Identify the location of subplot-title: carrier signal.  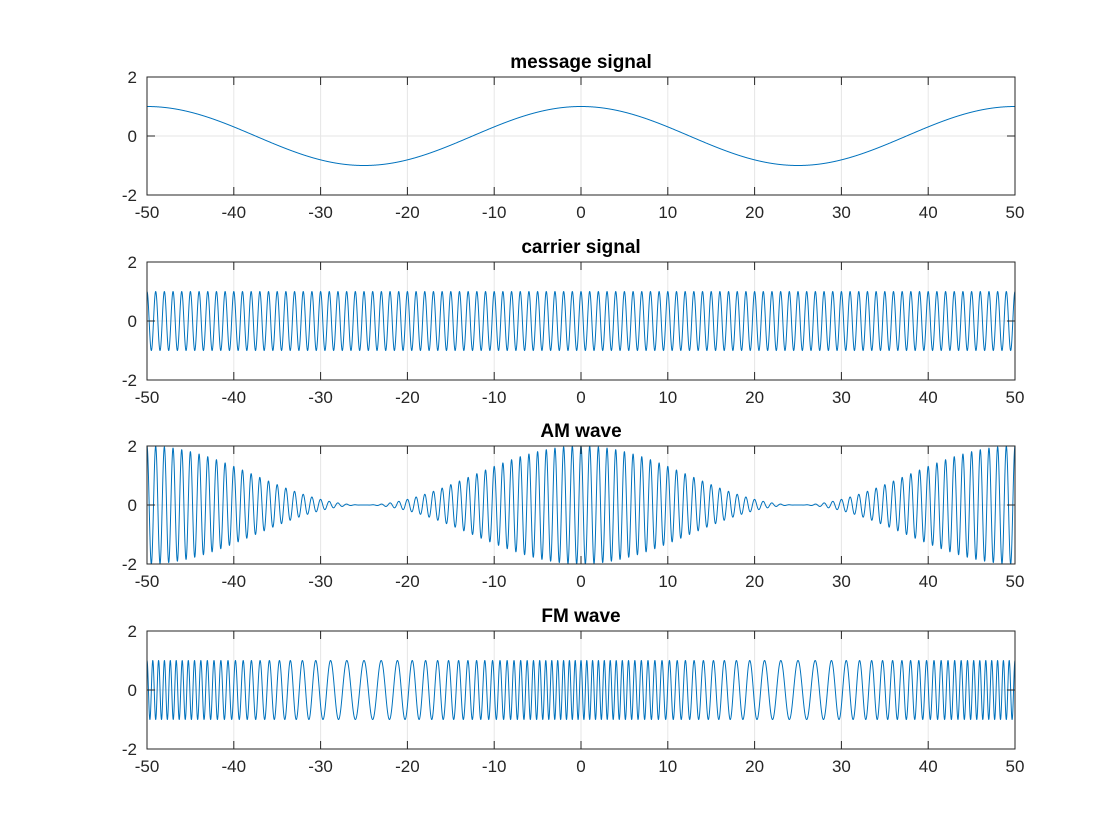
(580, 247).